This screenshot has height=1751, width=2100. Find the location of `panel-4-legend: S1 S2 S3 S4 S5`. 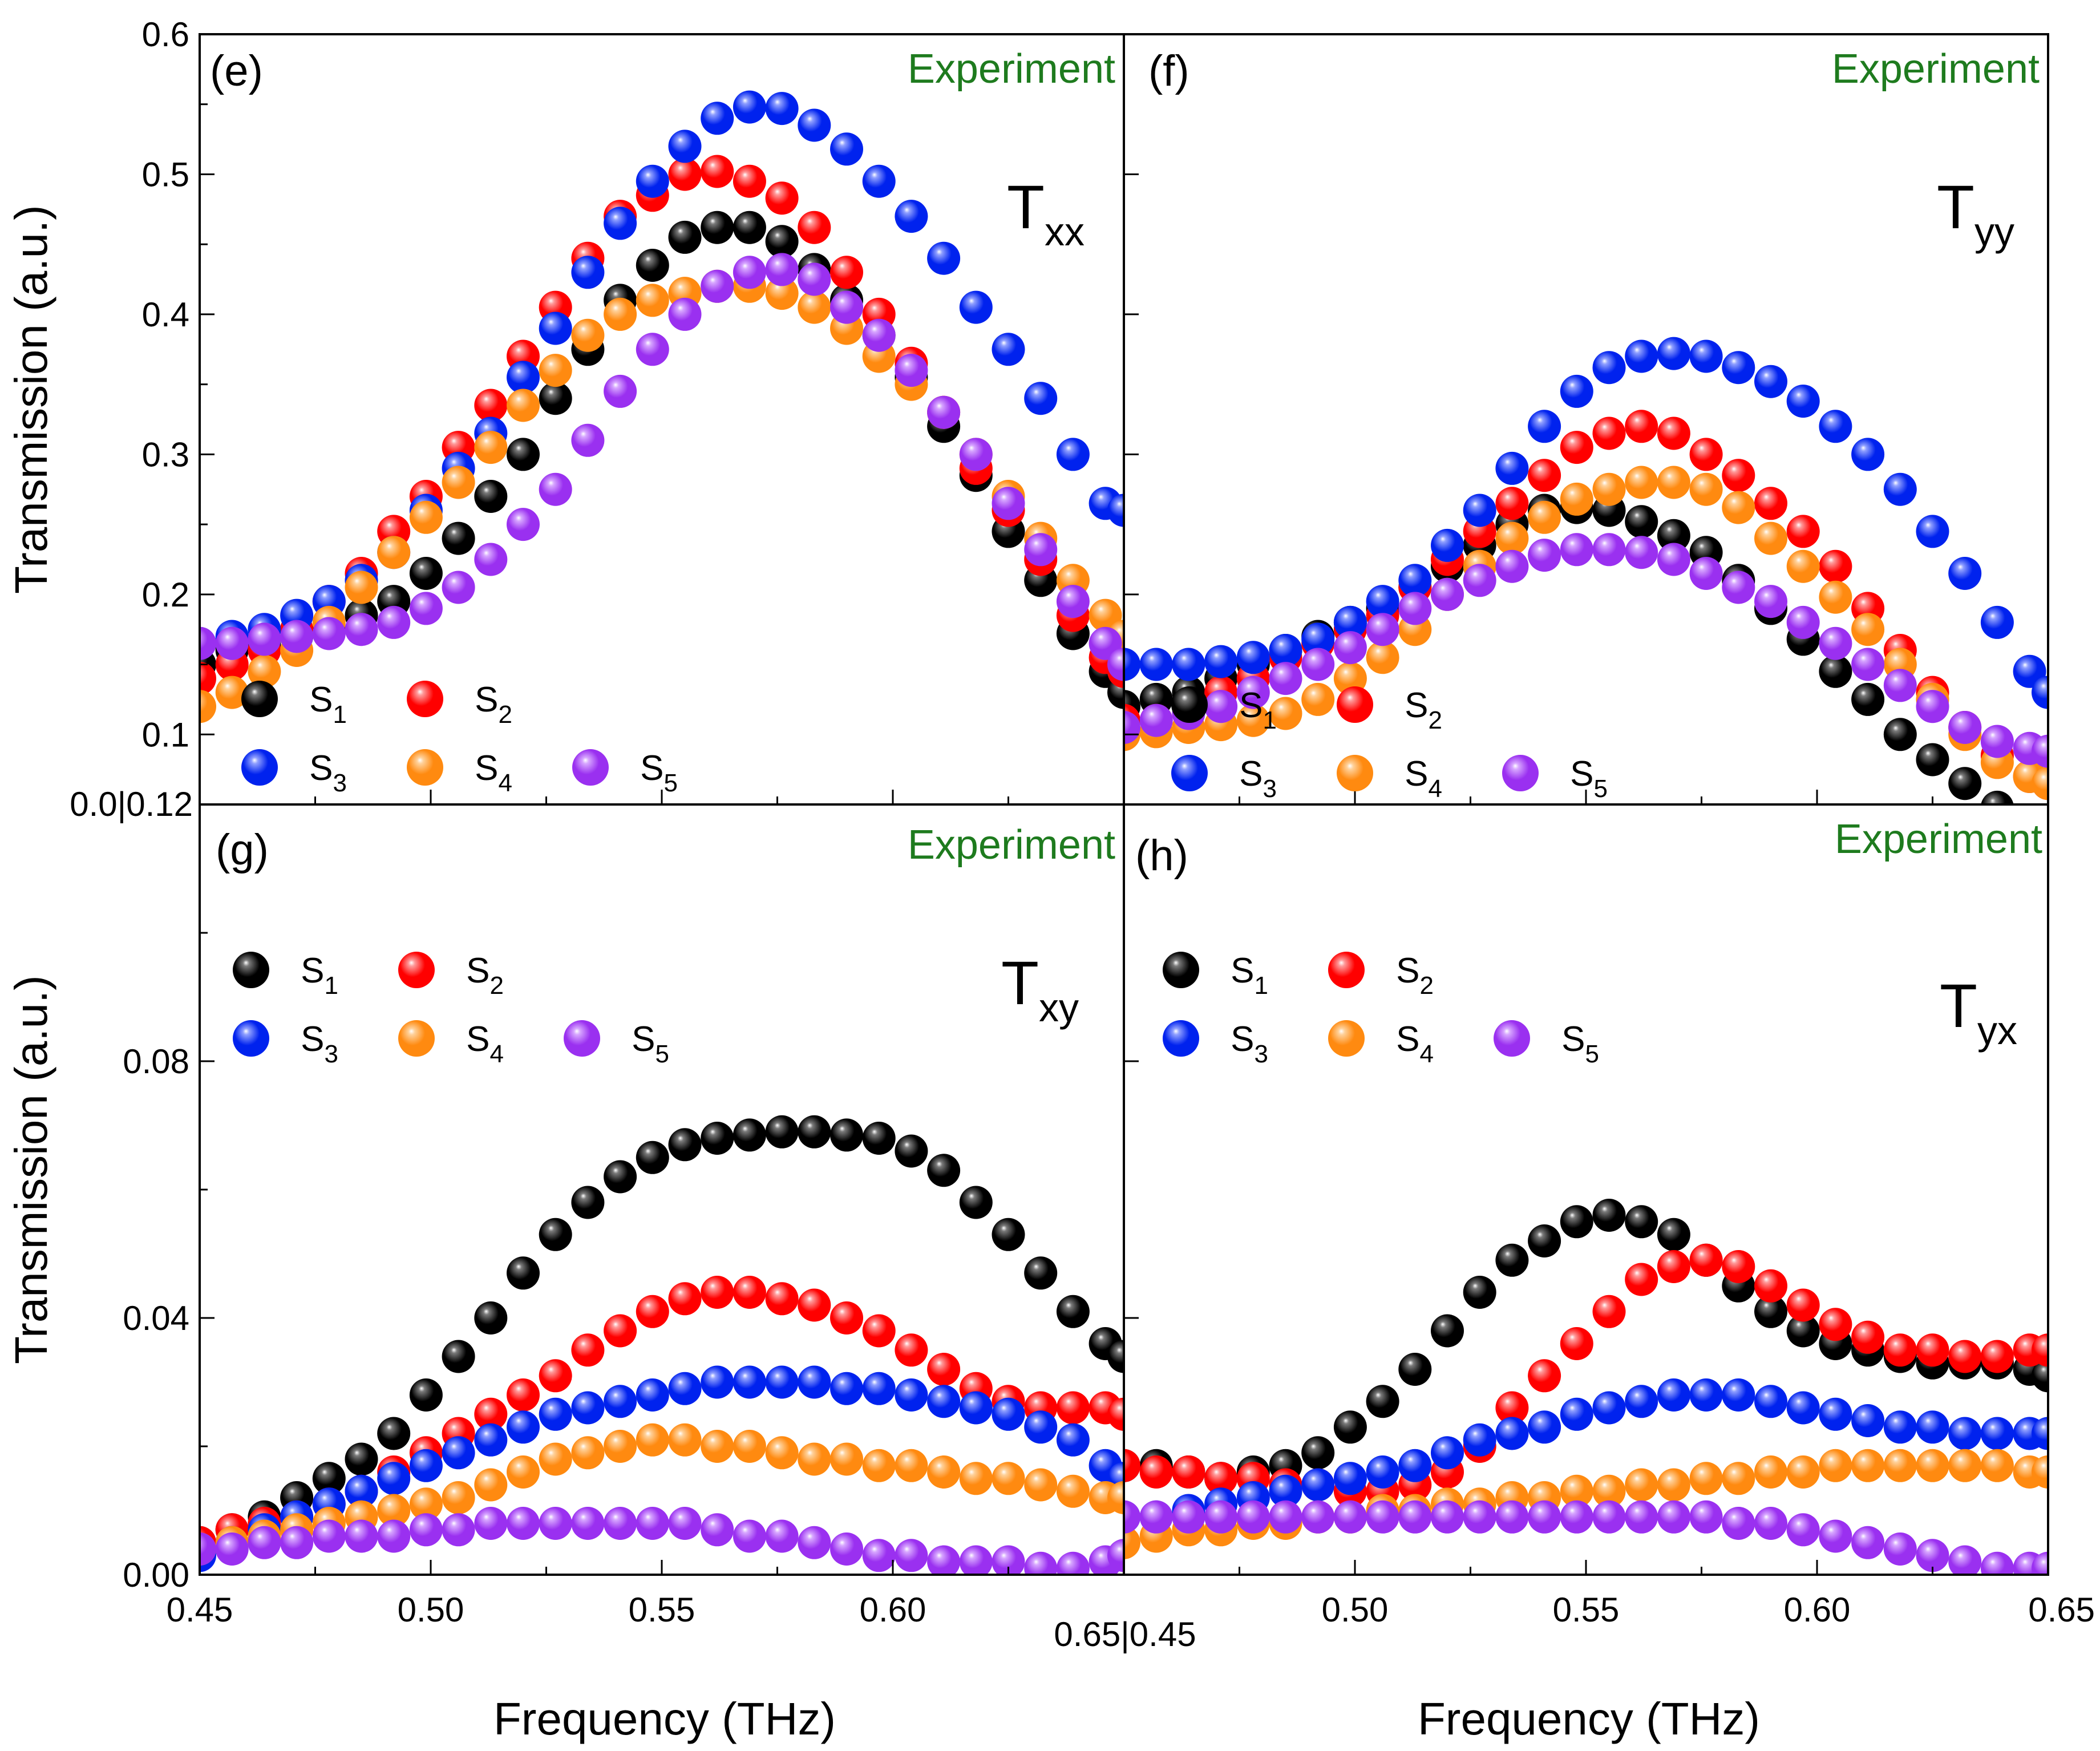

panel-4-legend: S1 S2 S3 S4 S5 is located at coordinates (1381, 1009).